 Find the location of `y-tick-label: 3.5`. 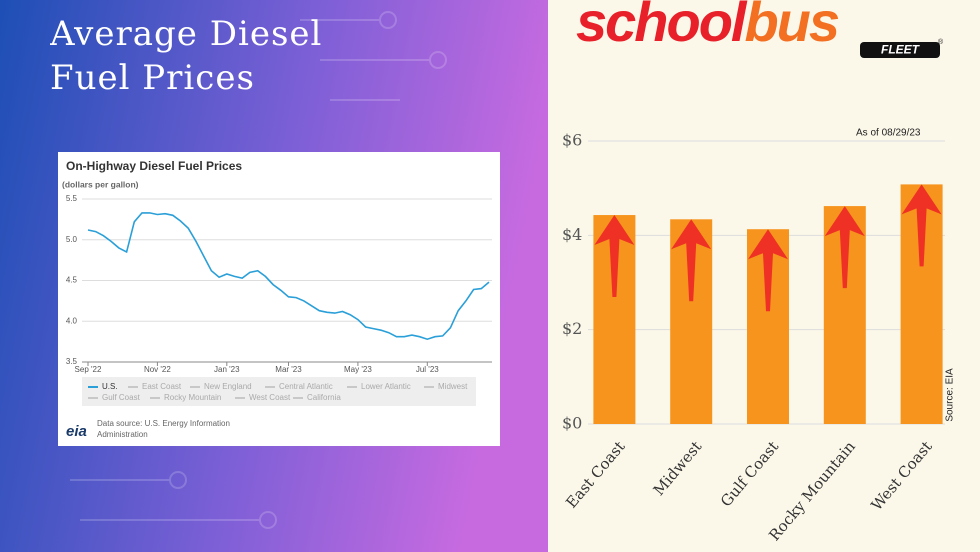

y-tick-label: 3.5 is located at coordinates (72, 361).